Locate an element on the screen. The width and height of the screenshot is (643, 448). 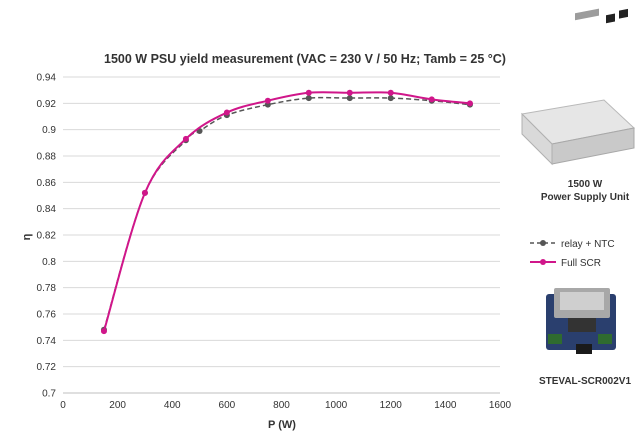
y-tick-label: 0.78 is located at coordinates (47, 288).